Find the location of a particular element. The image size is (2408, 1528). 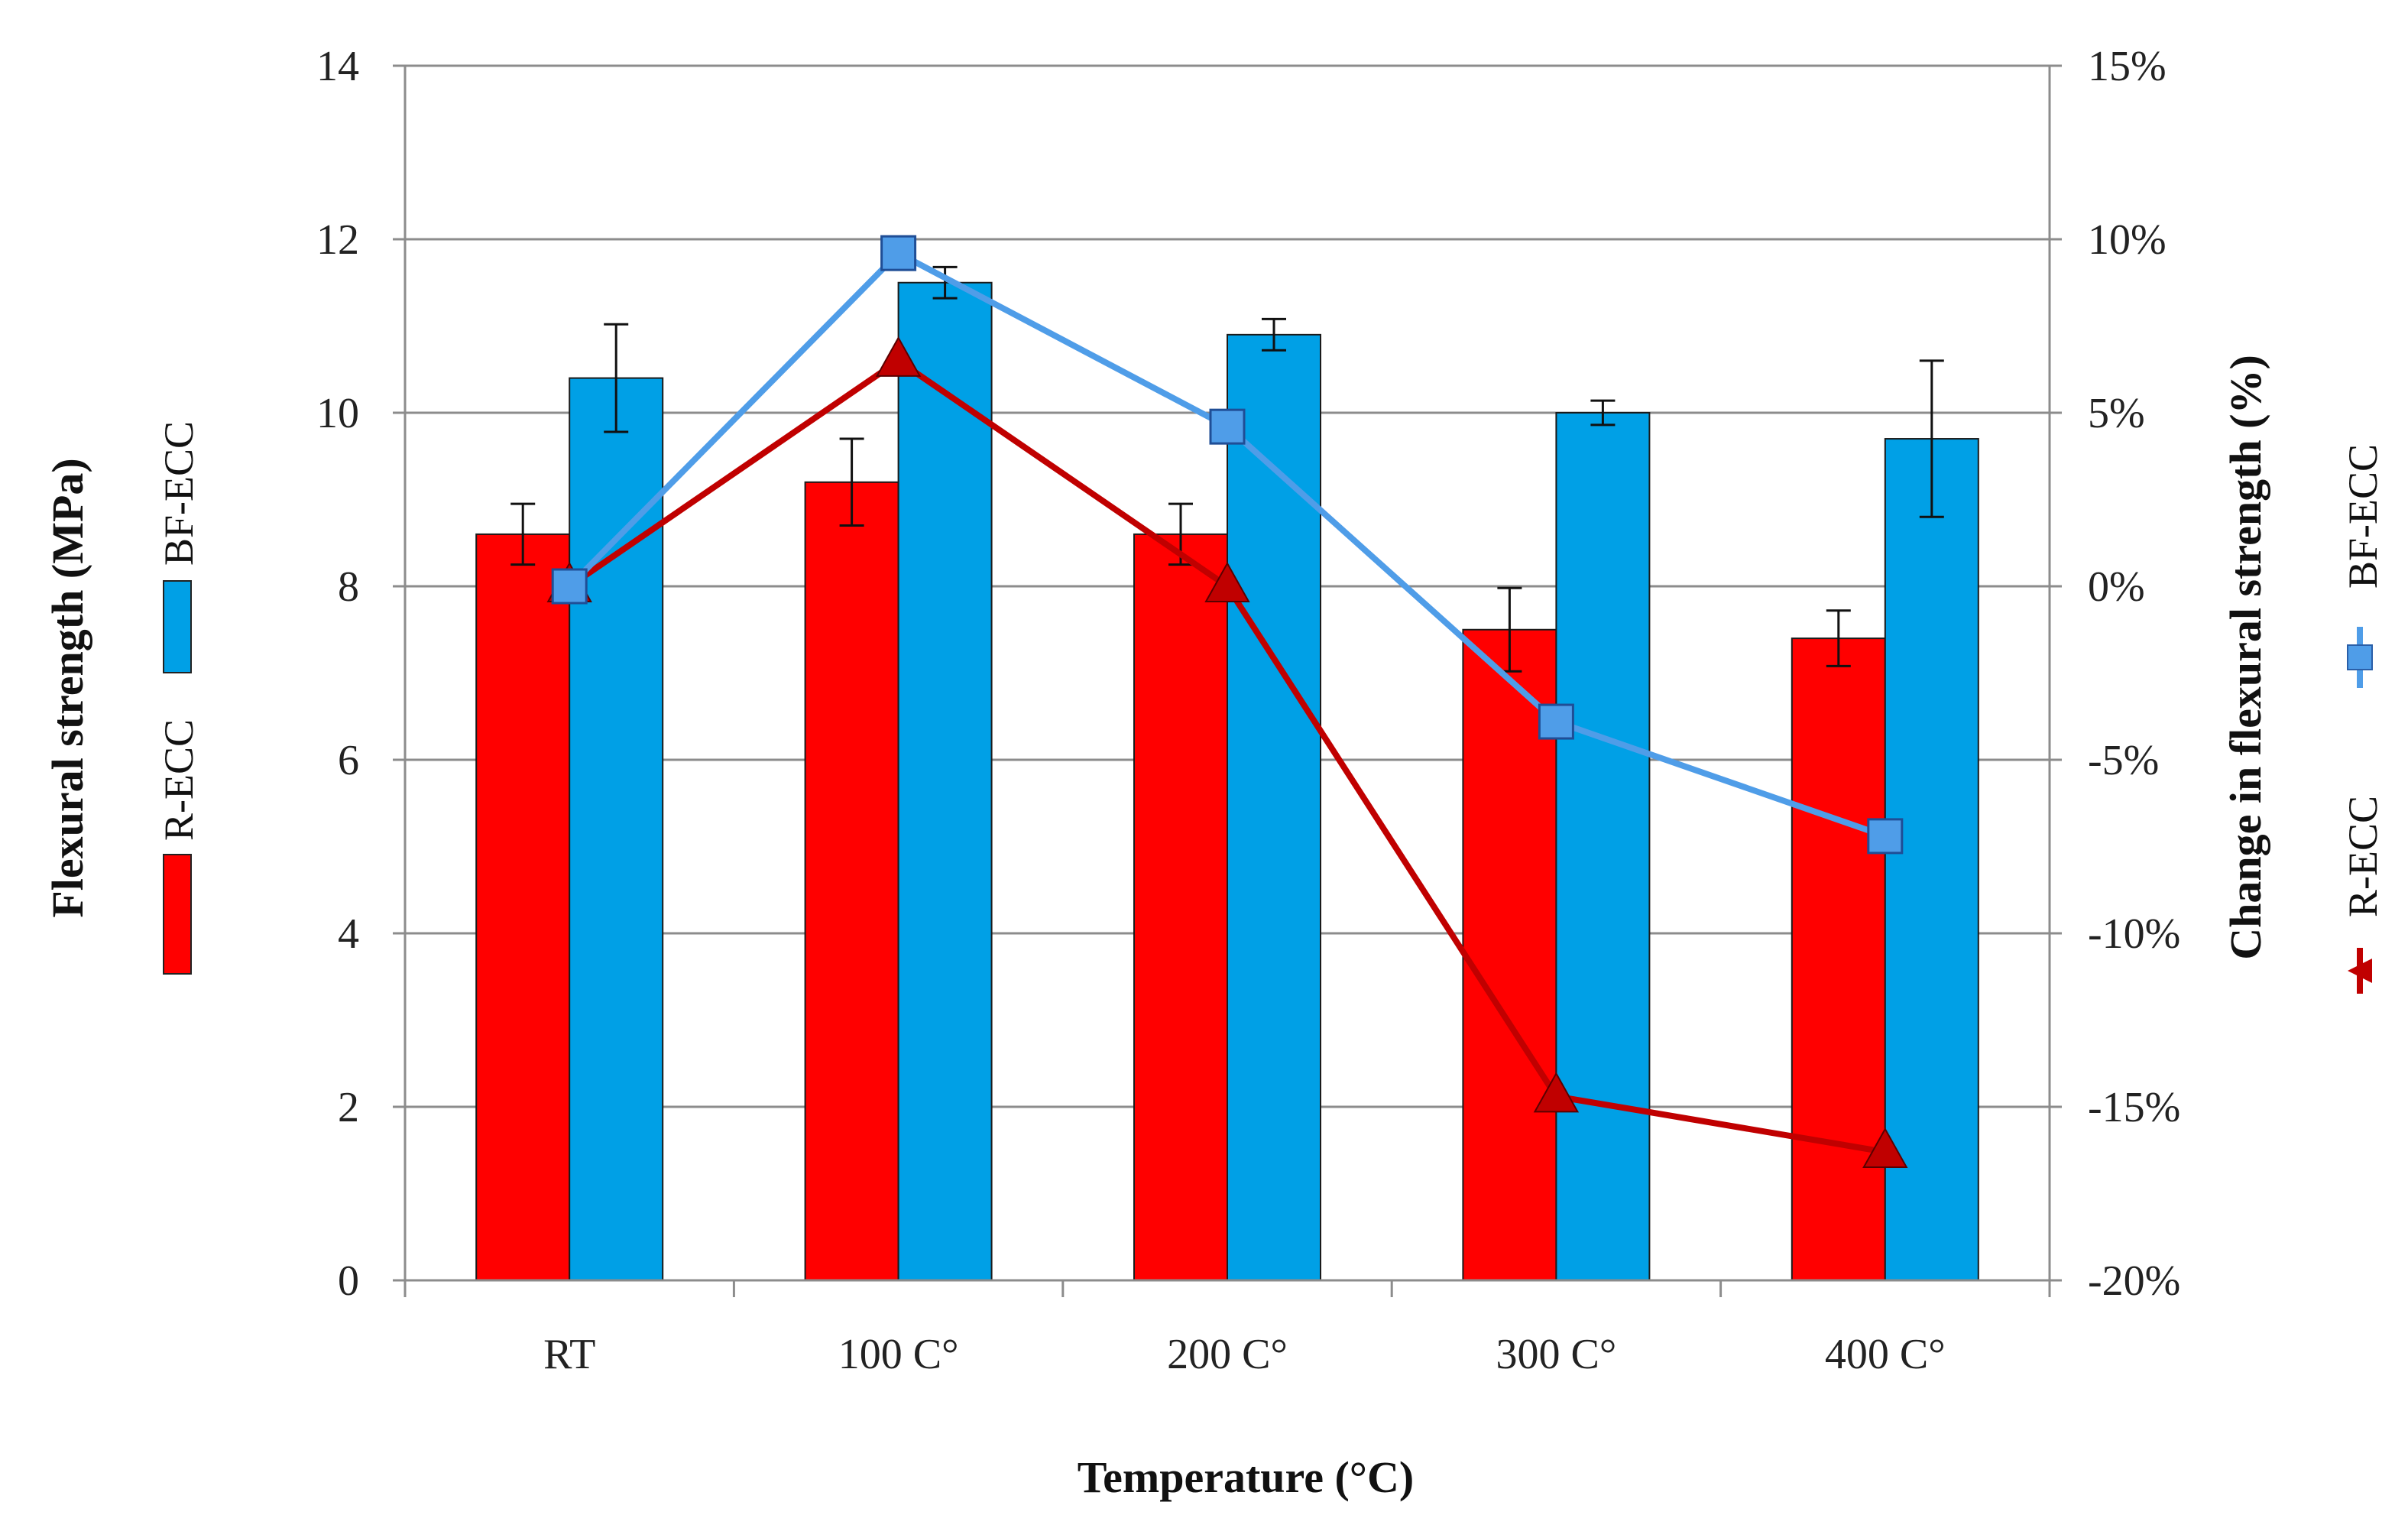

right-tick-label: 15% is located at coordinates (2127, 66).